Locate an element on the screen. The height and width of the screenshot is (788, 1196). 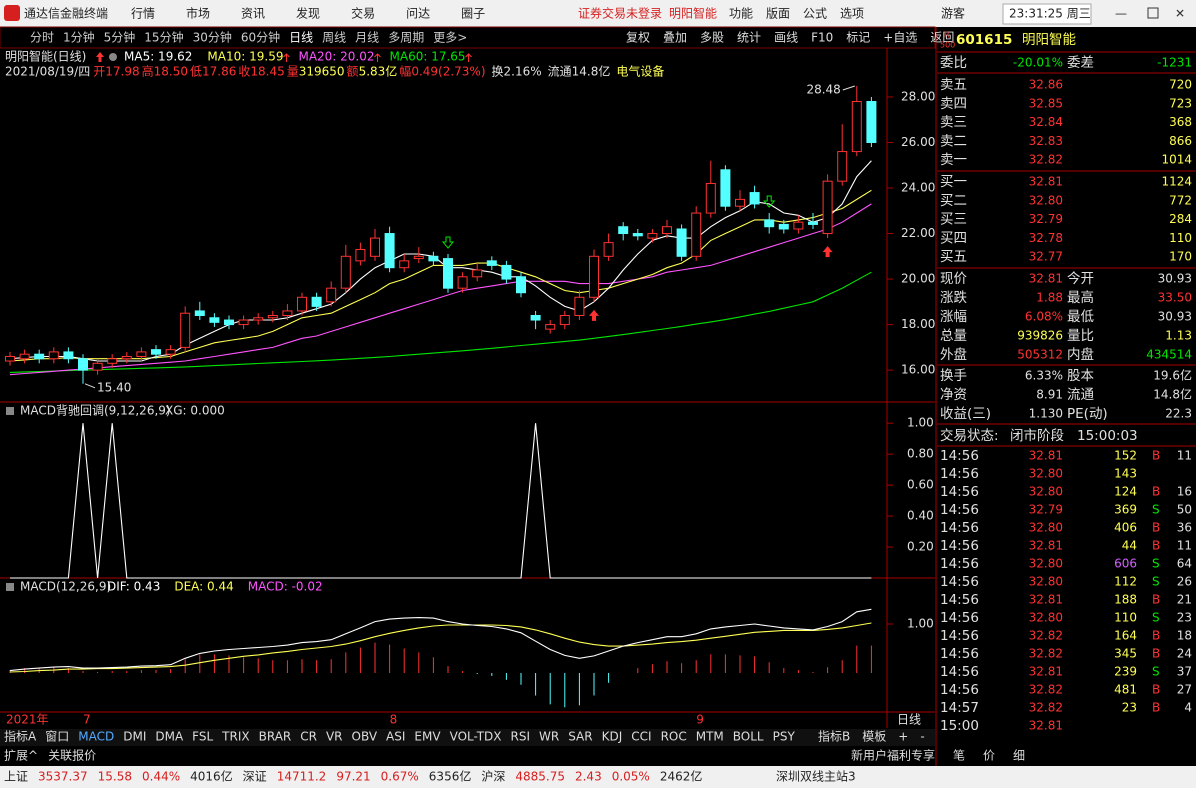
trade-volume: 164 is located at coordinates (1125, 636).